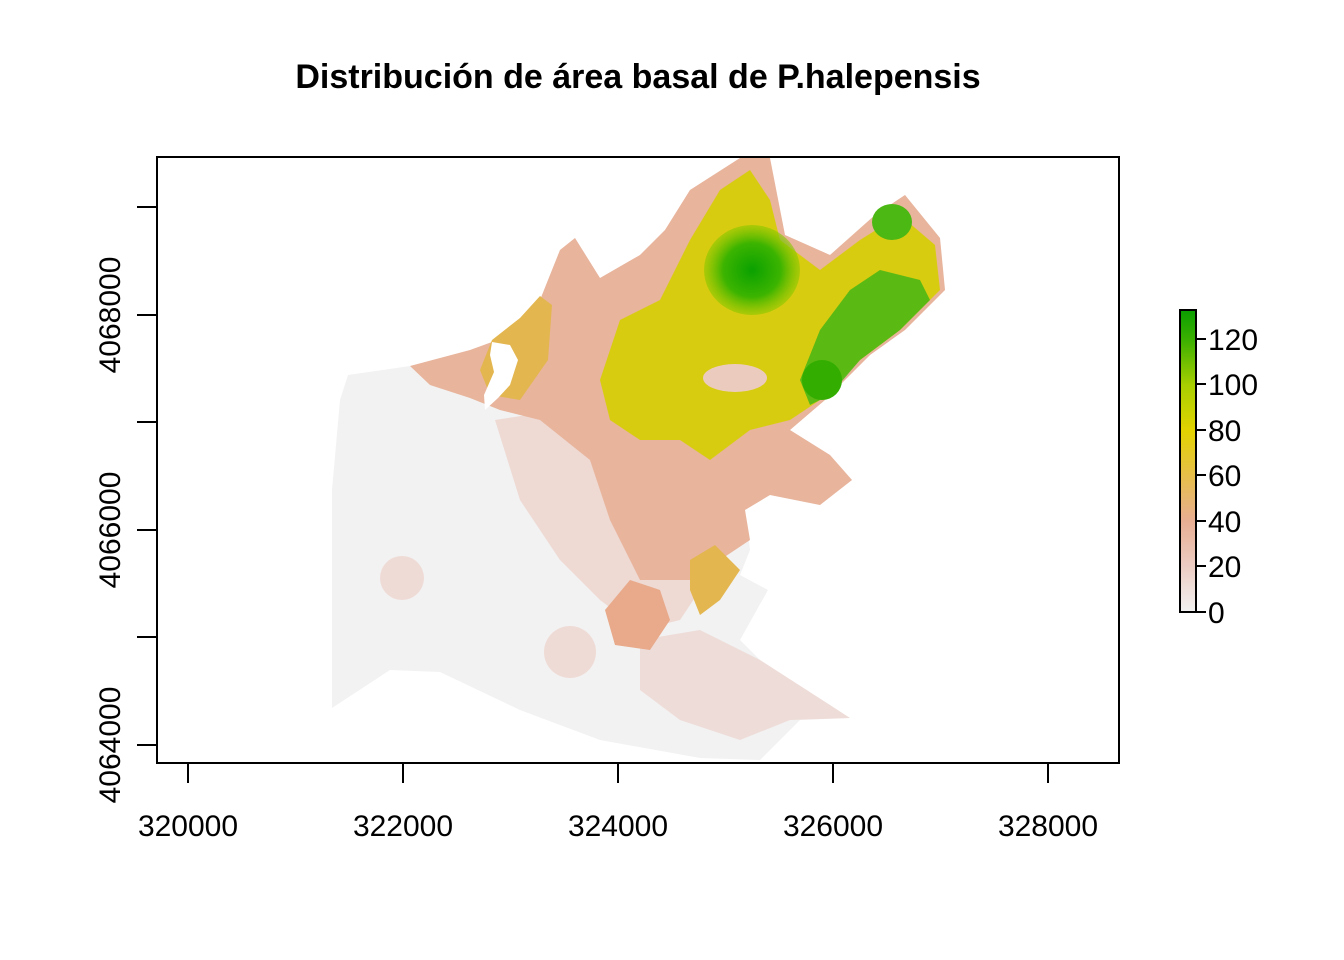 The image size is (1344, 960). I want to click on legend-label: 20, so click(1224, 567).